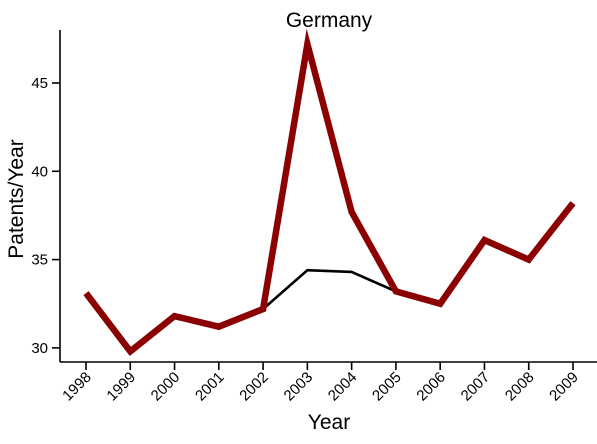  What do you see at coordinates (329, 422) in the screenshot?
I see `x-axis-label: Year` at bounding box center [329, 422].